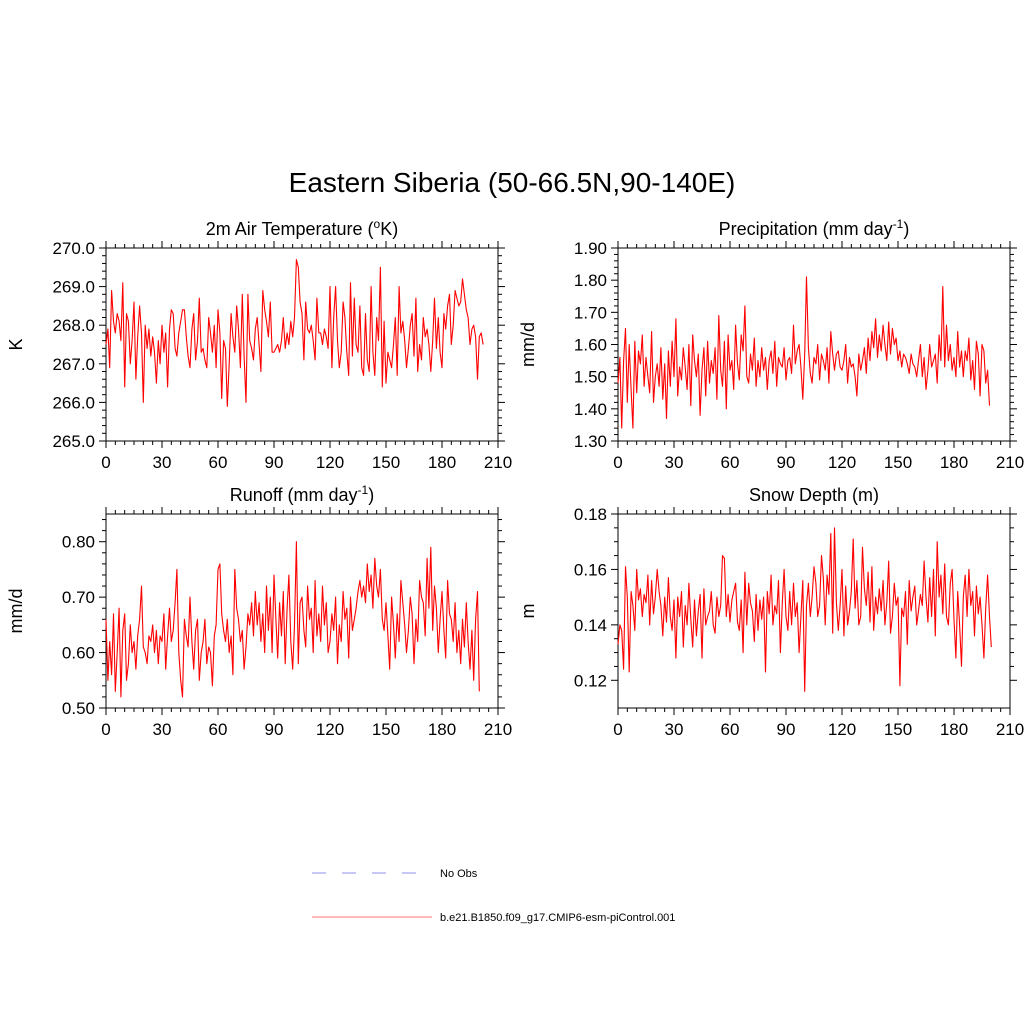 Image resolution: width=1024 pixels, height=1024 pixels. What do you see at coordinates (590, 280) in the screenshot?
I see `y-tick-label: 1.80` at bounding box center [590, 280].